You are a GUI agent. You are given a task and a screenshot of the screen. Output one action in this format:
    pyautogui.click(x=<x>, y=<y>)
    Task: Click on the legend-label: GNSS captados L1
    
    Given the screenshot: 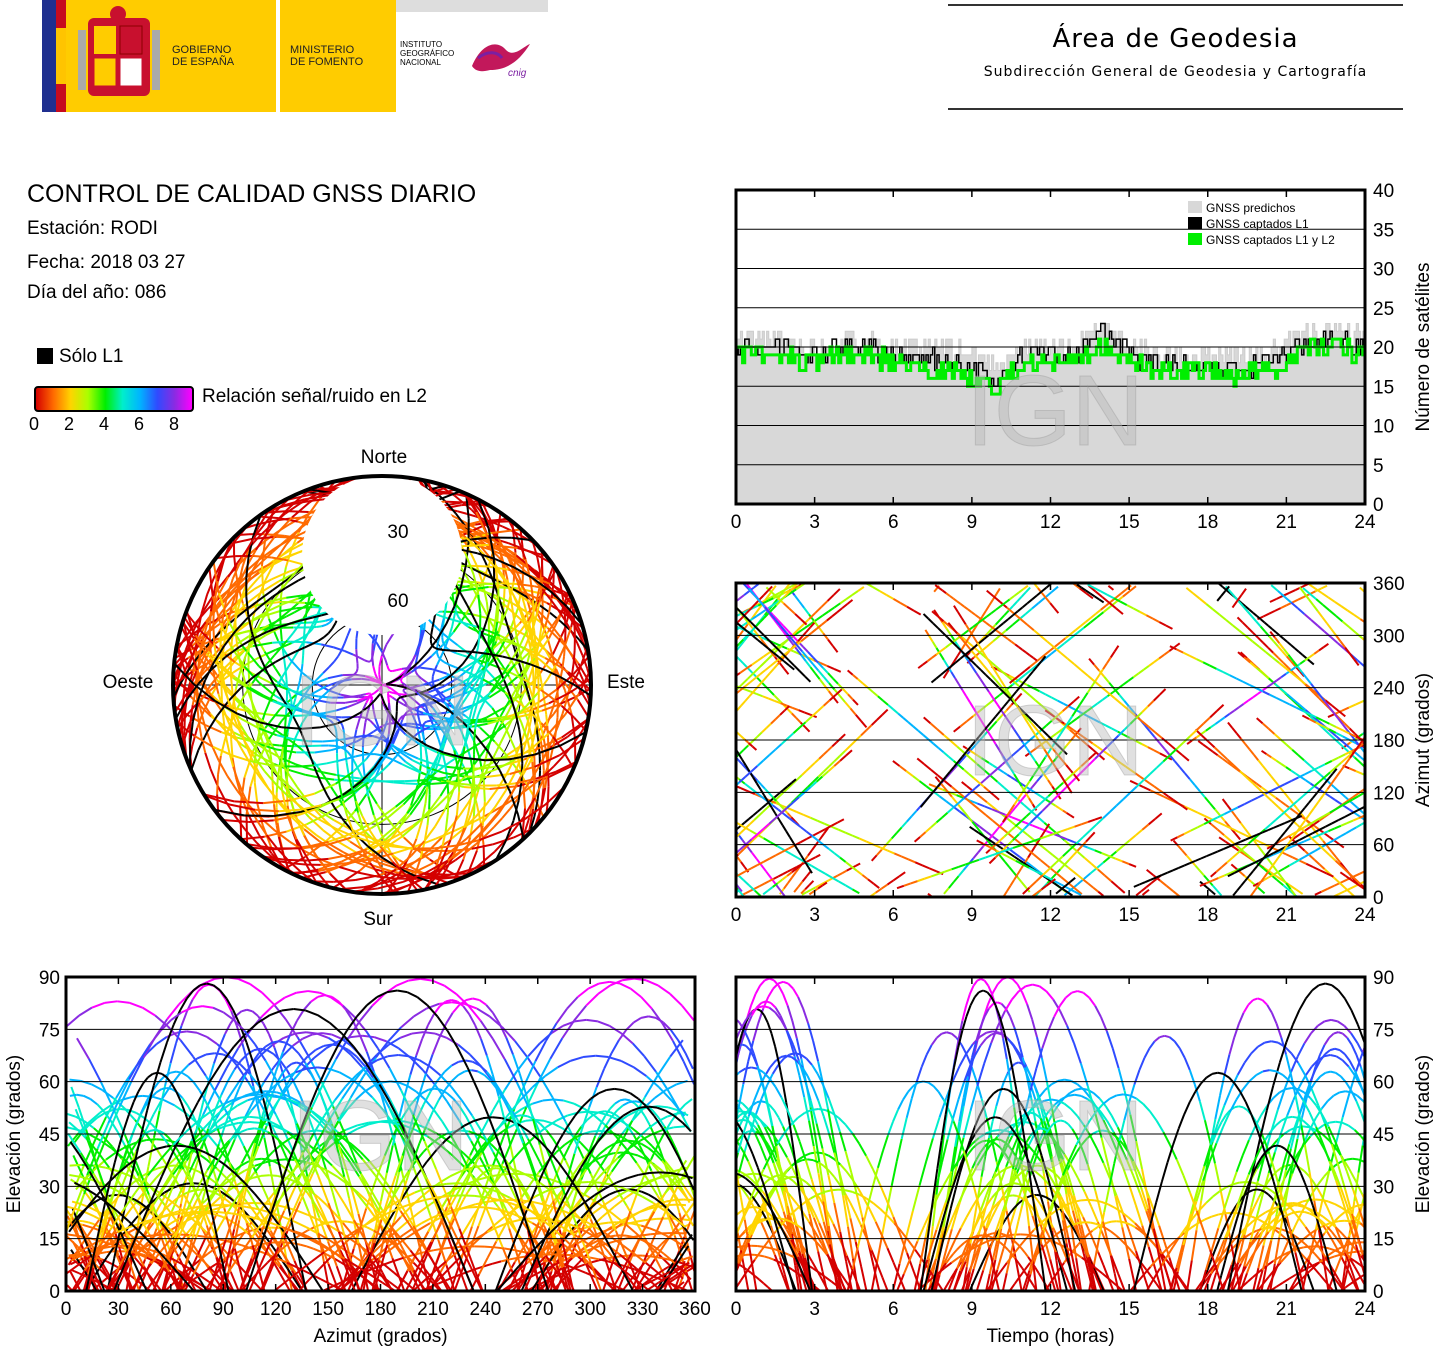 What is the action you would take?
    pyautogui.click(x=1257, y=224)
    